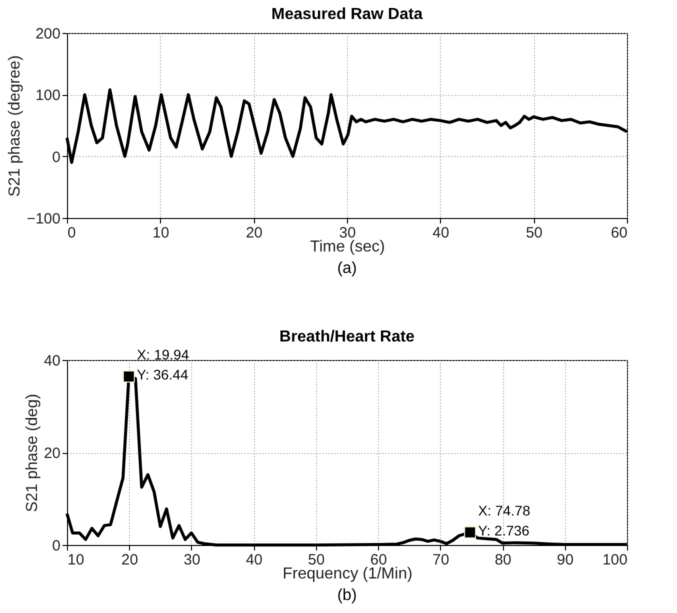  Describe the element at coordinates (15, 126) in the screenshot. I see `y-axis-title: S21 phase (degree)` at that location.